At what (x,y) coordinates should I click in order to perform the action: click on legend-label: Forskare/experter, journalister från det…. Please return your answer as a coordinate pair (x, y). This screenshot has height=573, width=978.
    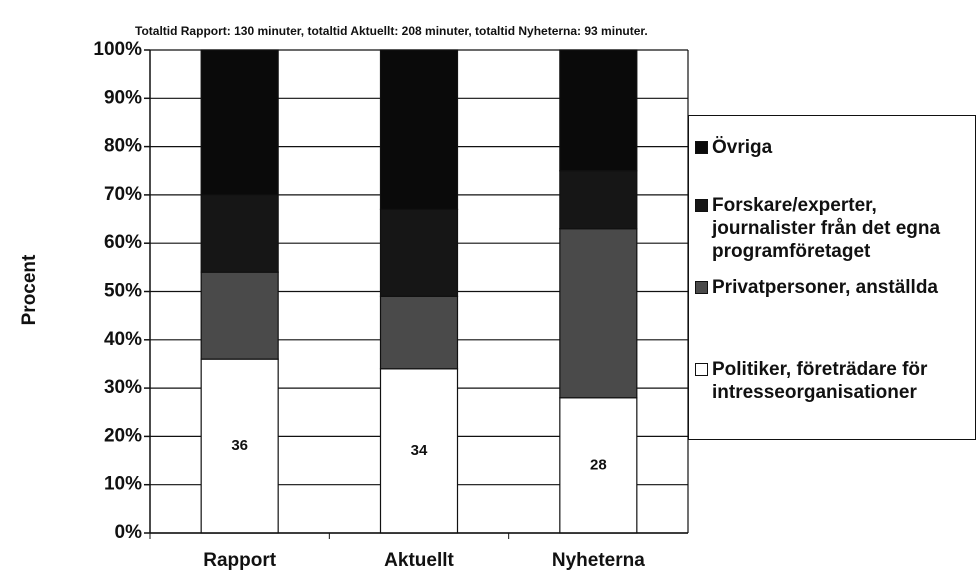
    Looking at the image, I should click on (826, 228).